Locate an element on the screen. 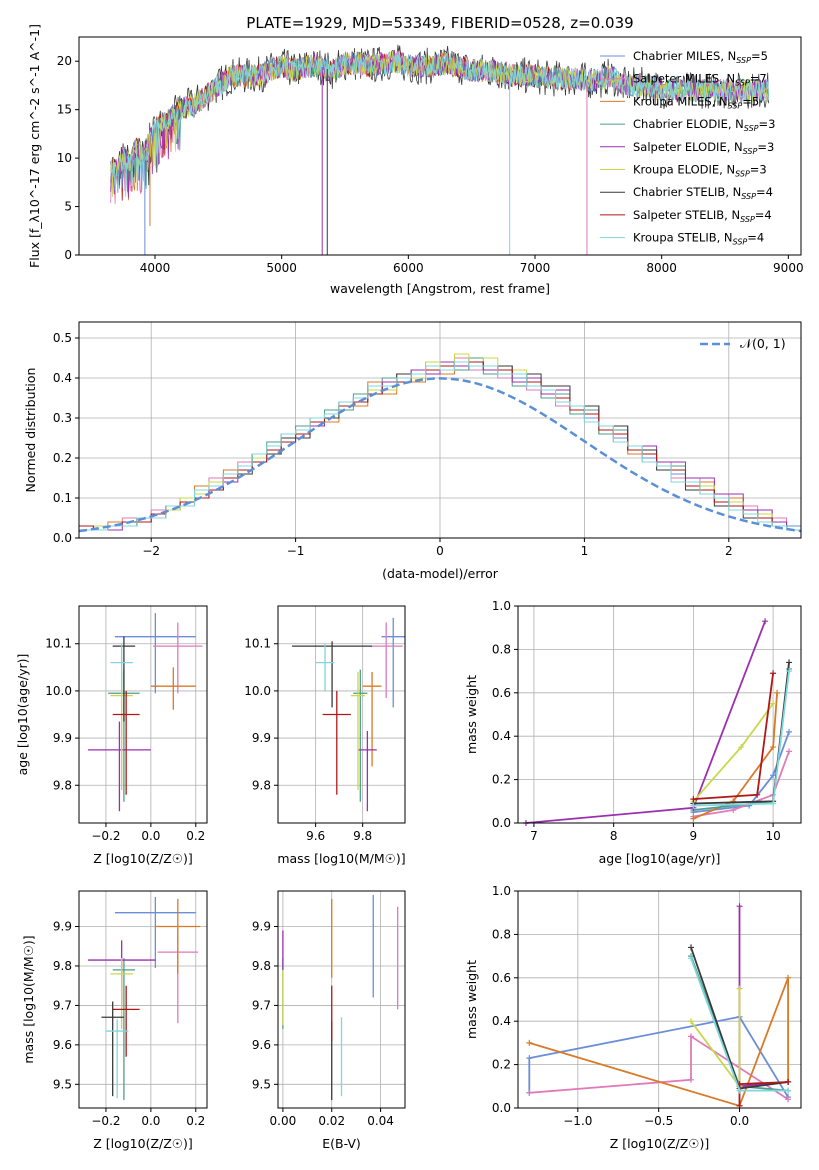 Image resolution: width=819 pixels, height=1170 pixels. legend-label: Chabrier MILES, NSSP=5 is located at coordinates (700, 57).